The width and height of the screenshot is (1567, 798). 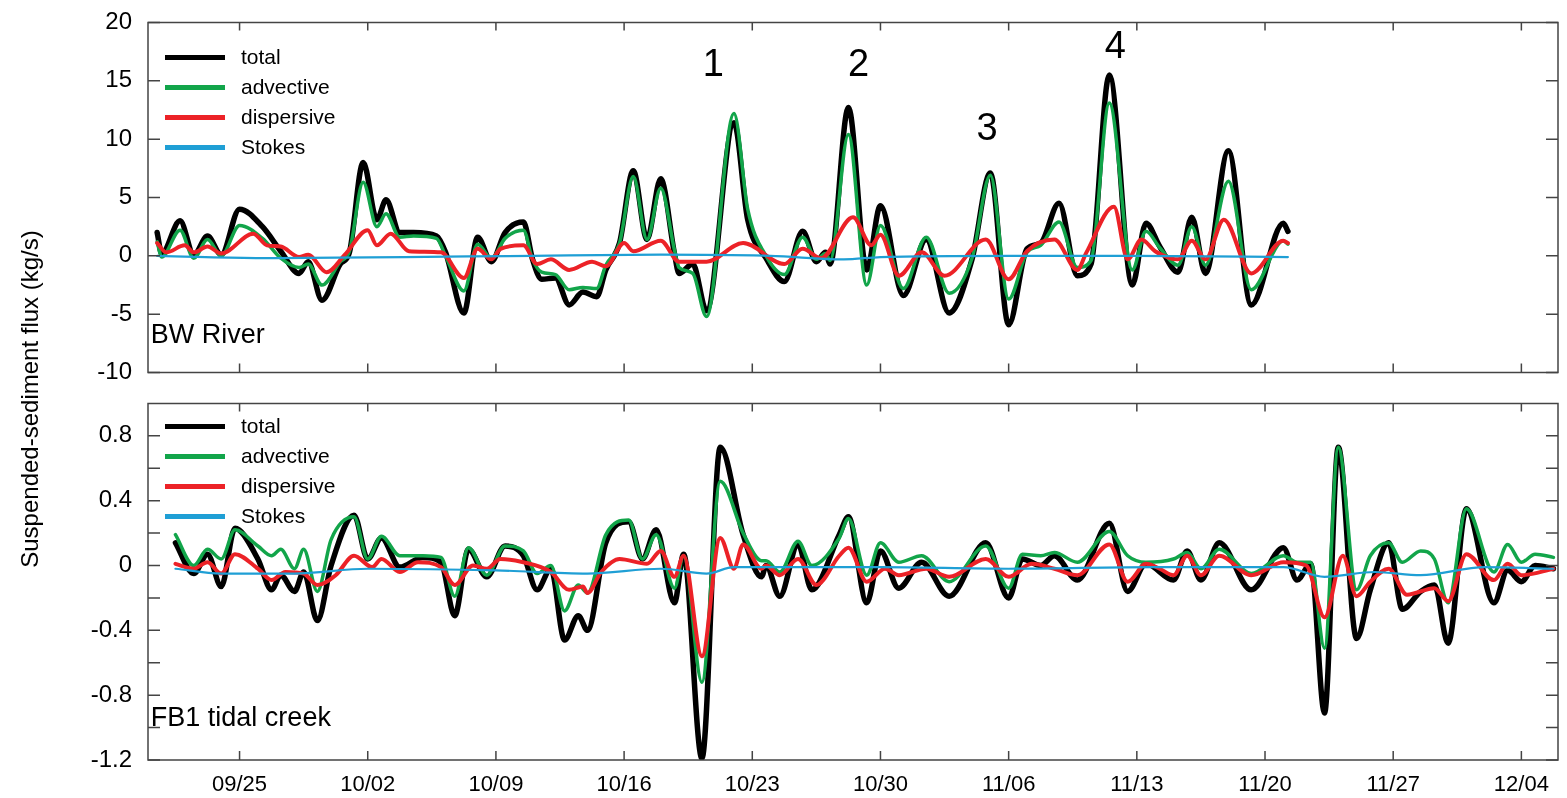 I want to click on annotation: 2, so click(x=859, y=62).